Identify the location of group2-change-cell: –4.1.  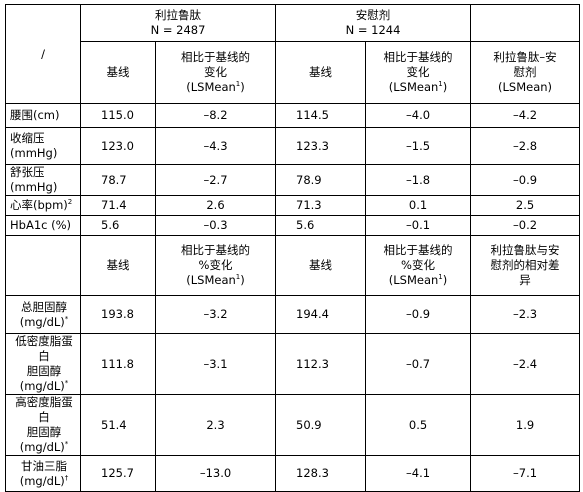
(418, 473).